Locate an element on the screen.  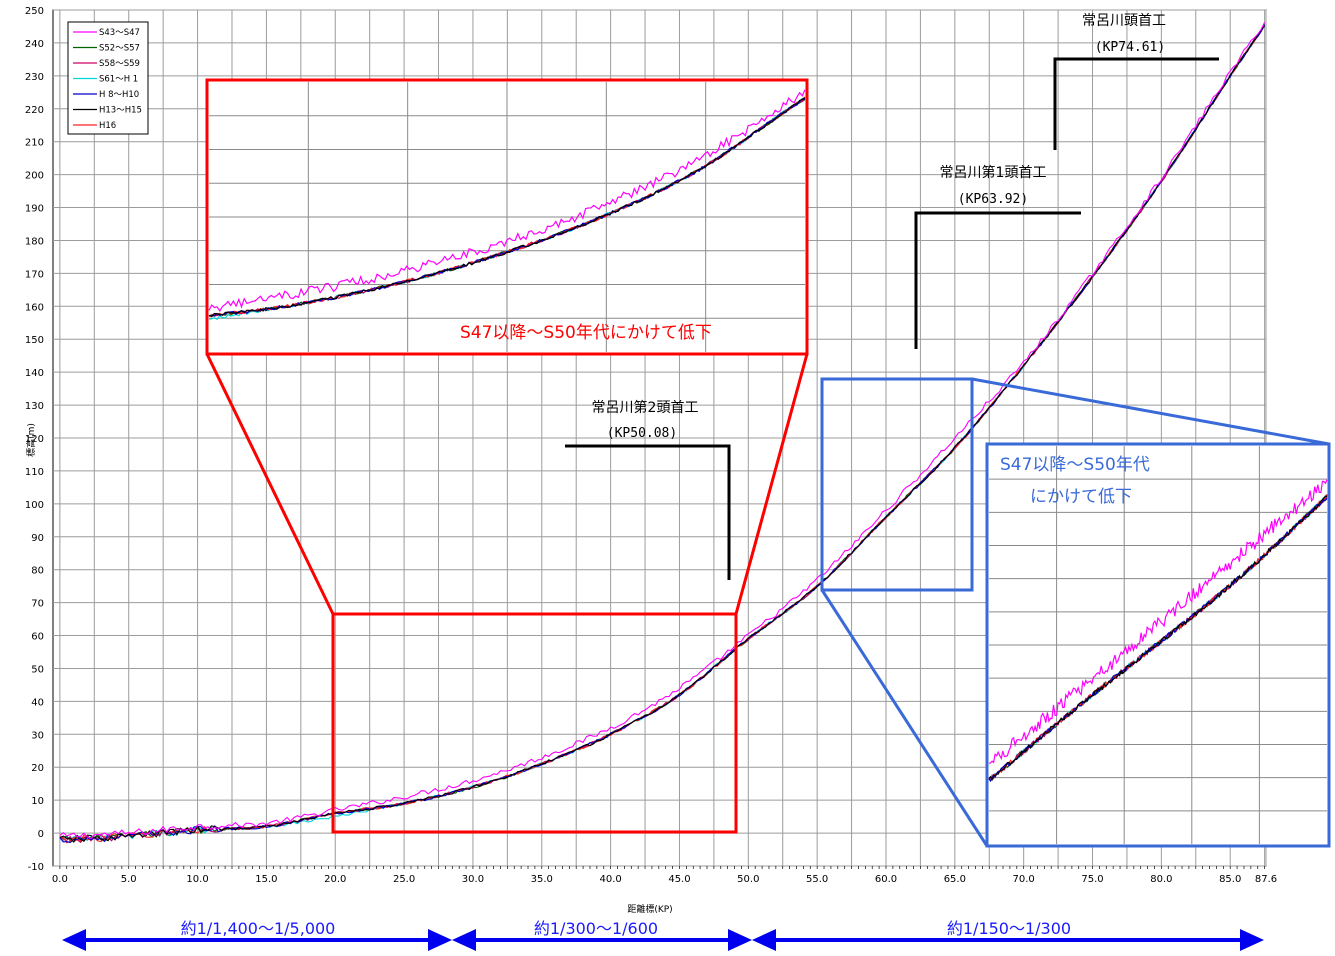
x-tick-label: 10.0 is located at coordinates (197, 879).